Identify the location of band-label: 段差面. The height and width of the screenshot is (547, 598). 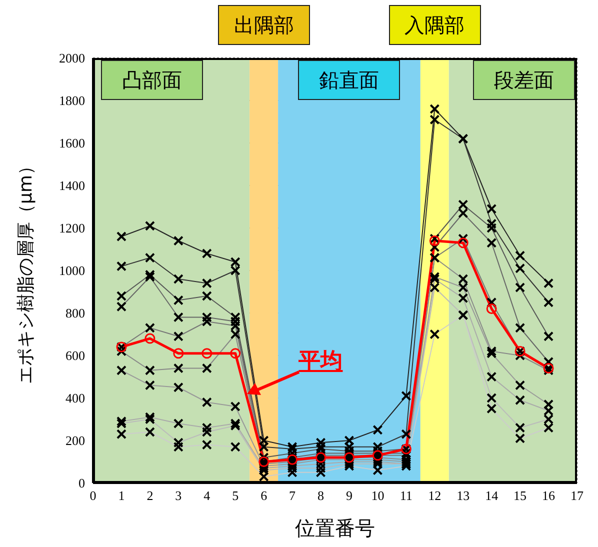
(524, 80).